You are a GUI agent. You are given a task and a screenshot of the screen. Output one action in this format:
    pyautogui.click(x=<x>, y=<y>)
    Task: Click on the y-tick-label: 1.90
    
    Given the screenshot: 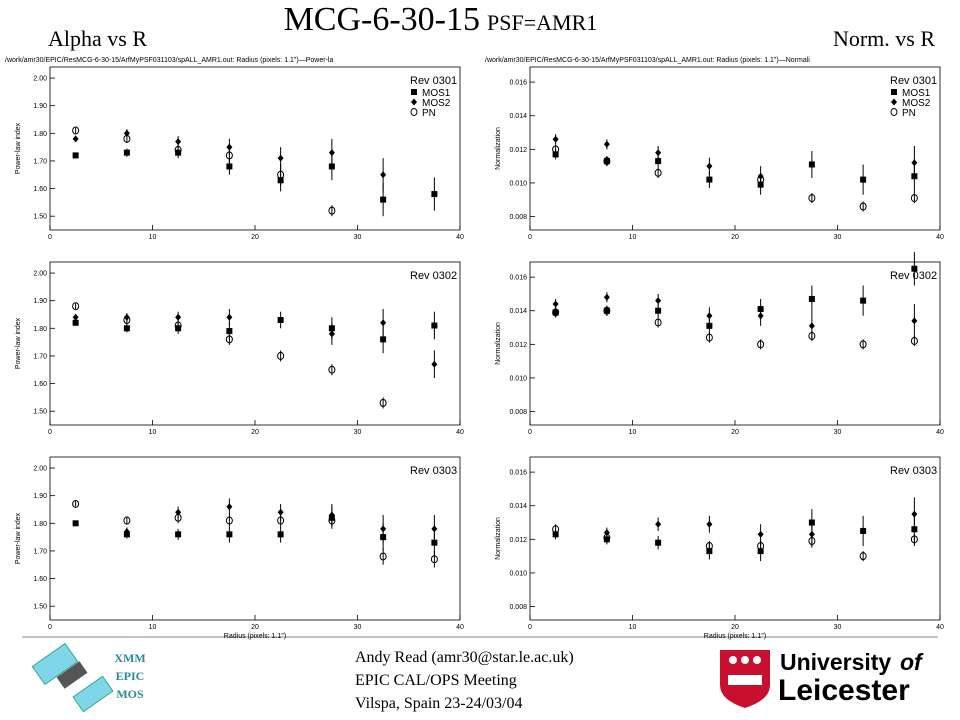 What is the action you would take?
    pyautogui.click(x=40, y=301)
    